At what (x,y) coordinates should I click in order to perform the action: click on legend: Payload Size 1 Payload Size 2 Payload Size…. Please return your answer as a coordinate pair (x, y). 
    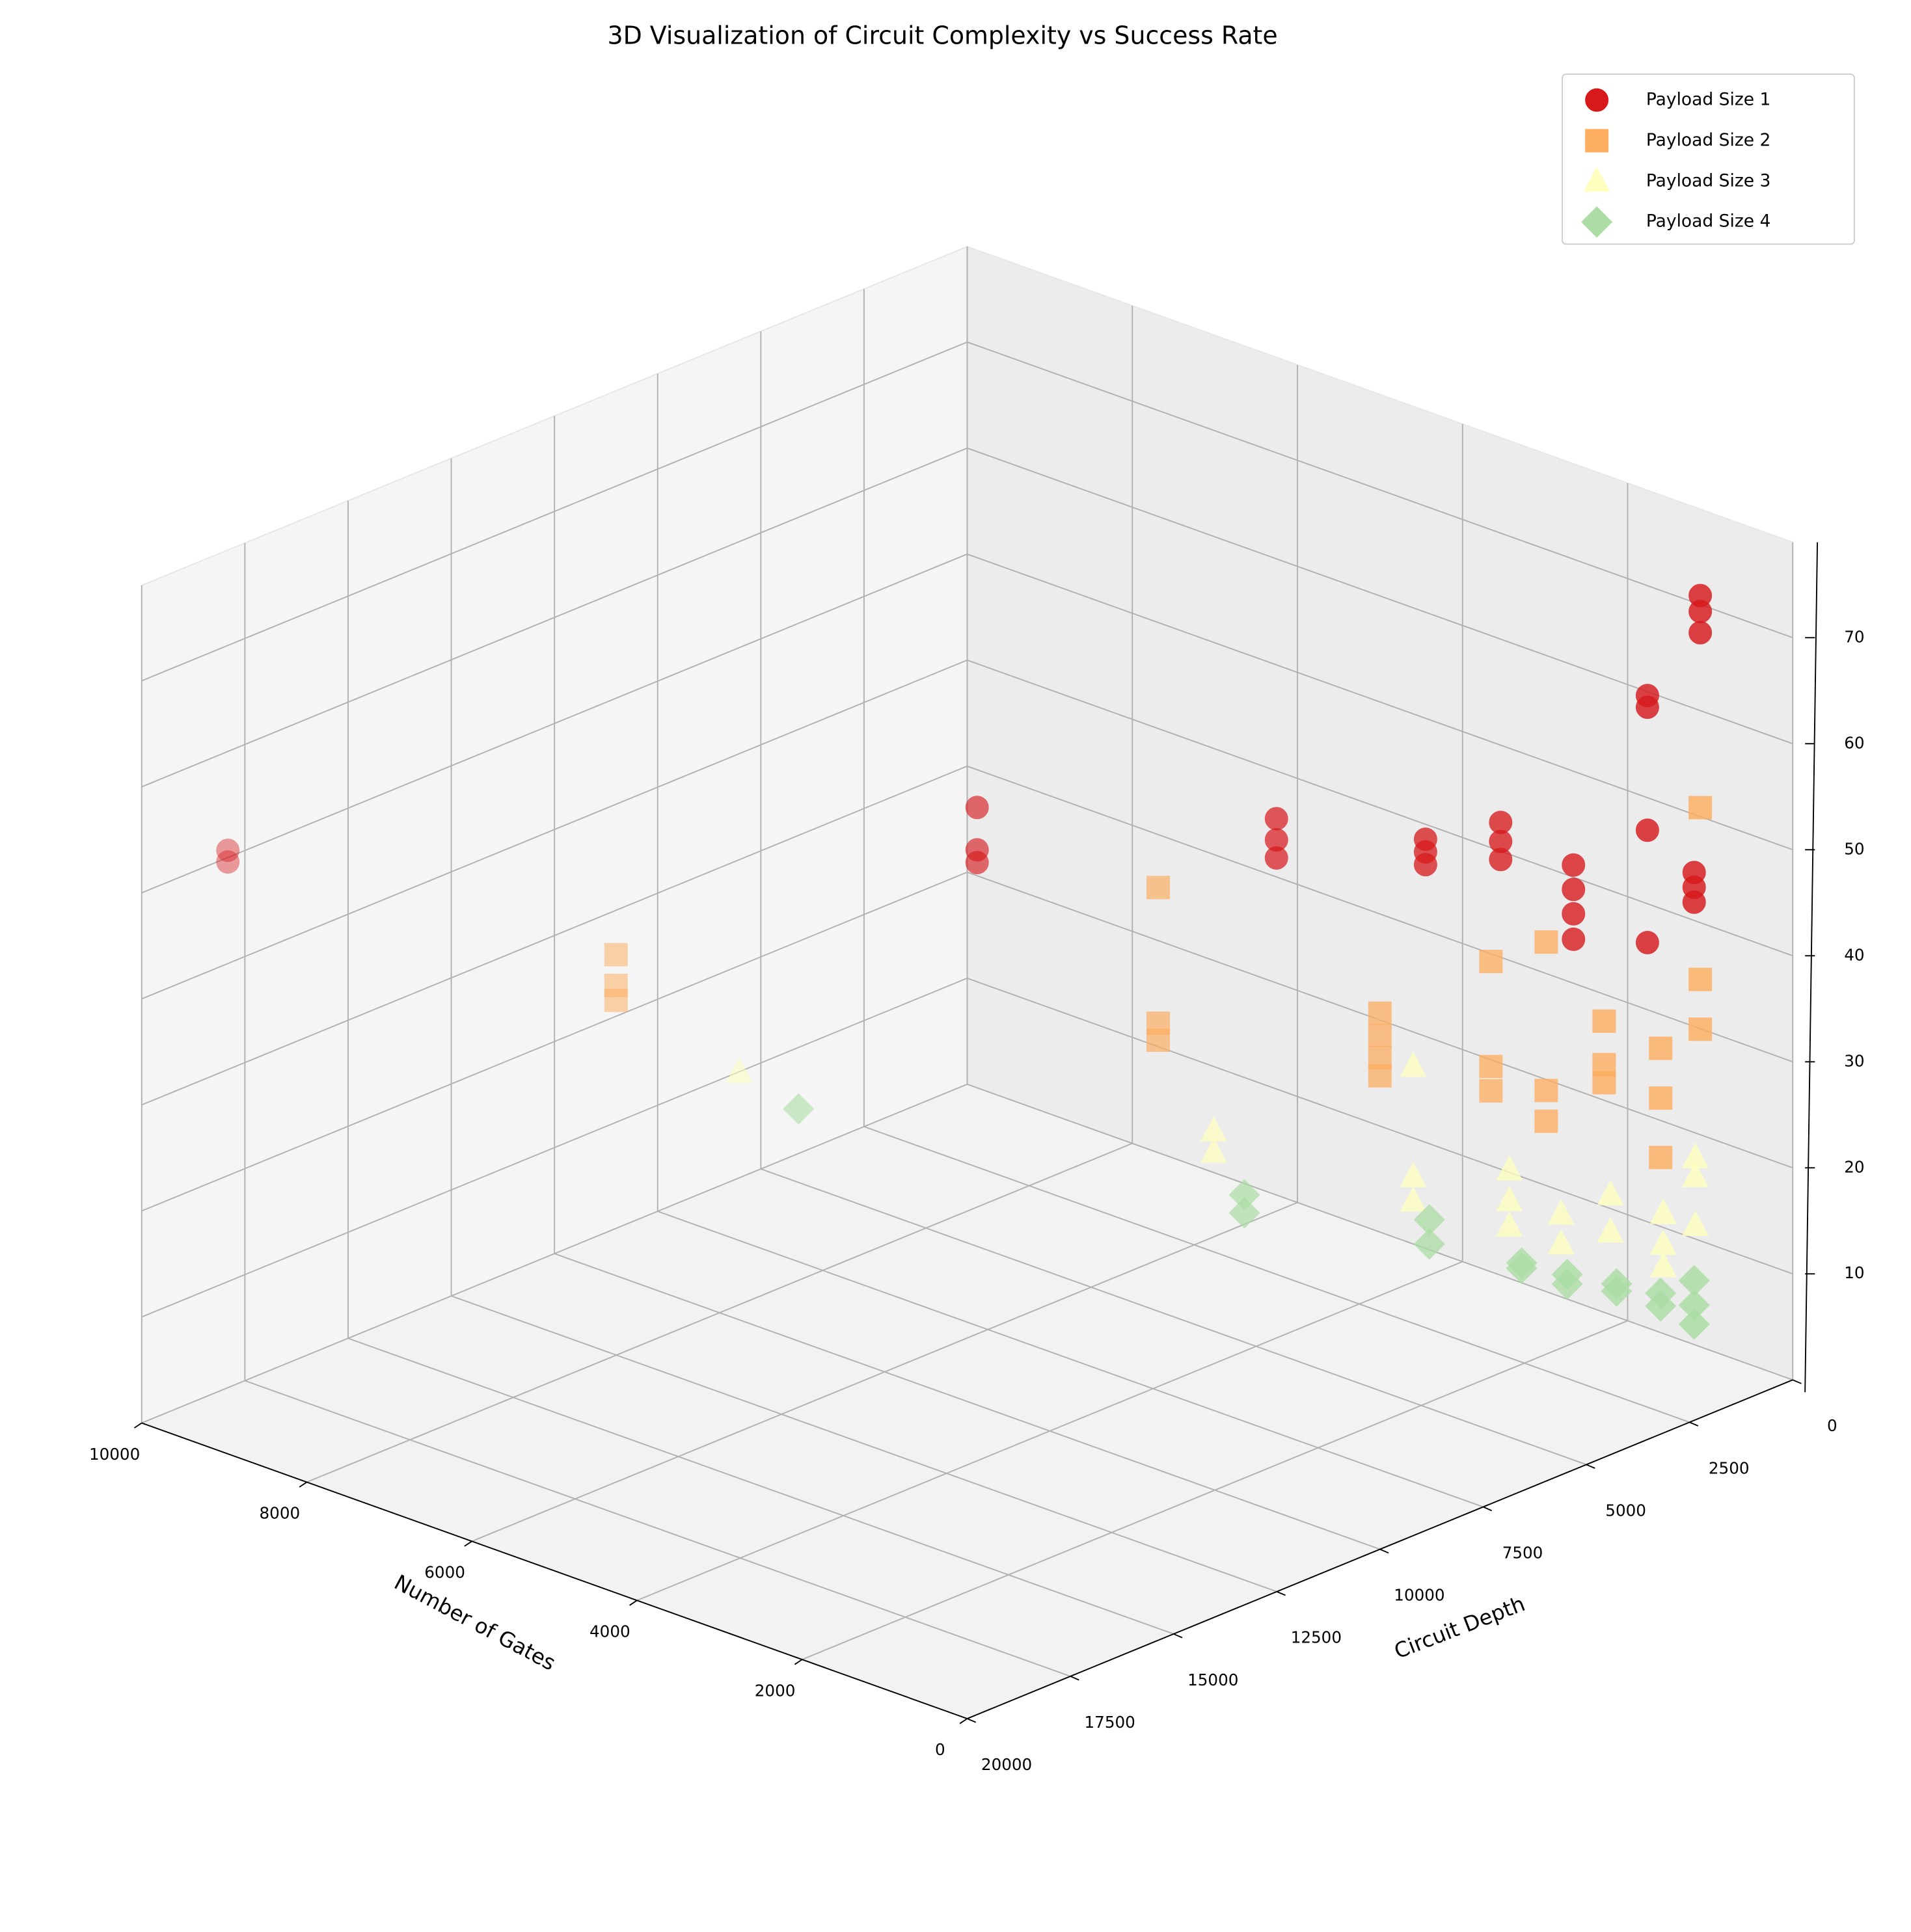
    Looking at the image, I should click on (1708, 159).